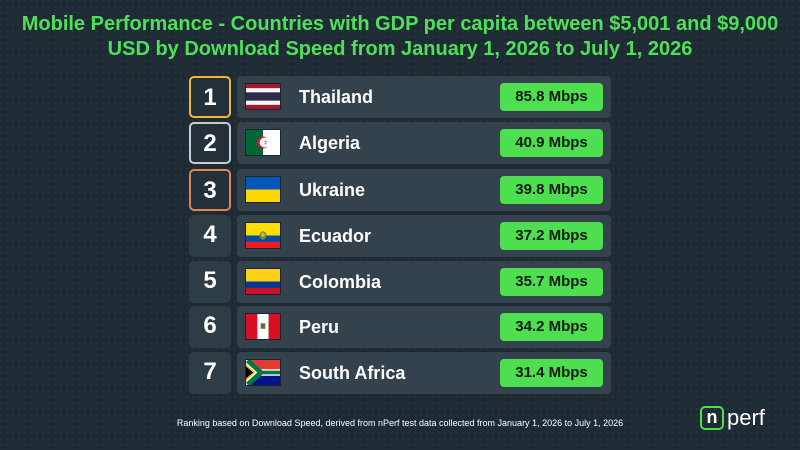 This screenshot has width=800, height=450. What do you see at coordinates (336, 97) in the screenshot?
I see `country-name: Thailand` at bounding box center [336, 97].